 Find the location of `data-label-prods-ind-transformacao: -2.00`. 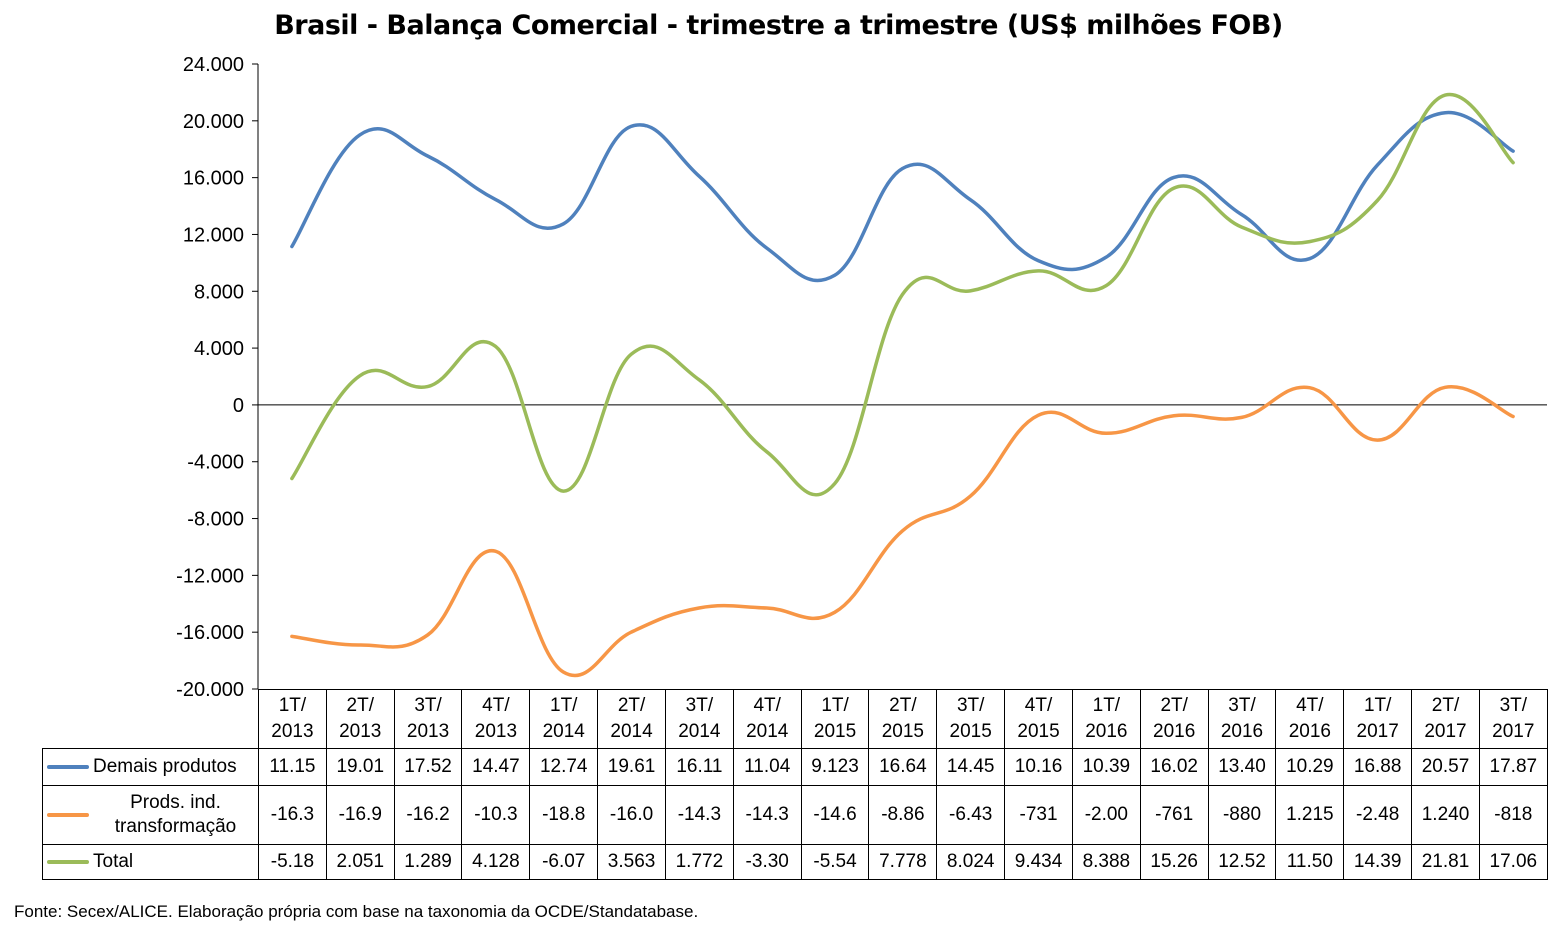

data-label-prods-ind-transformacao: -2.00 is located at coordinates (1106, 815).